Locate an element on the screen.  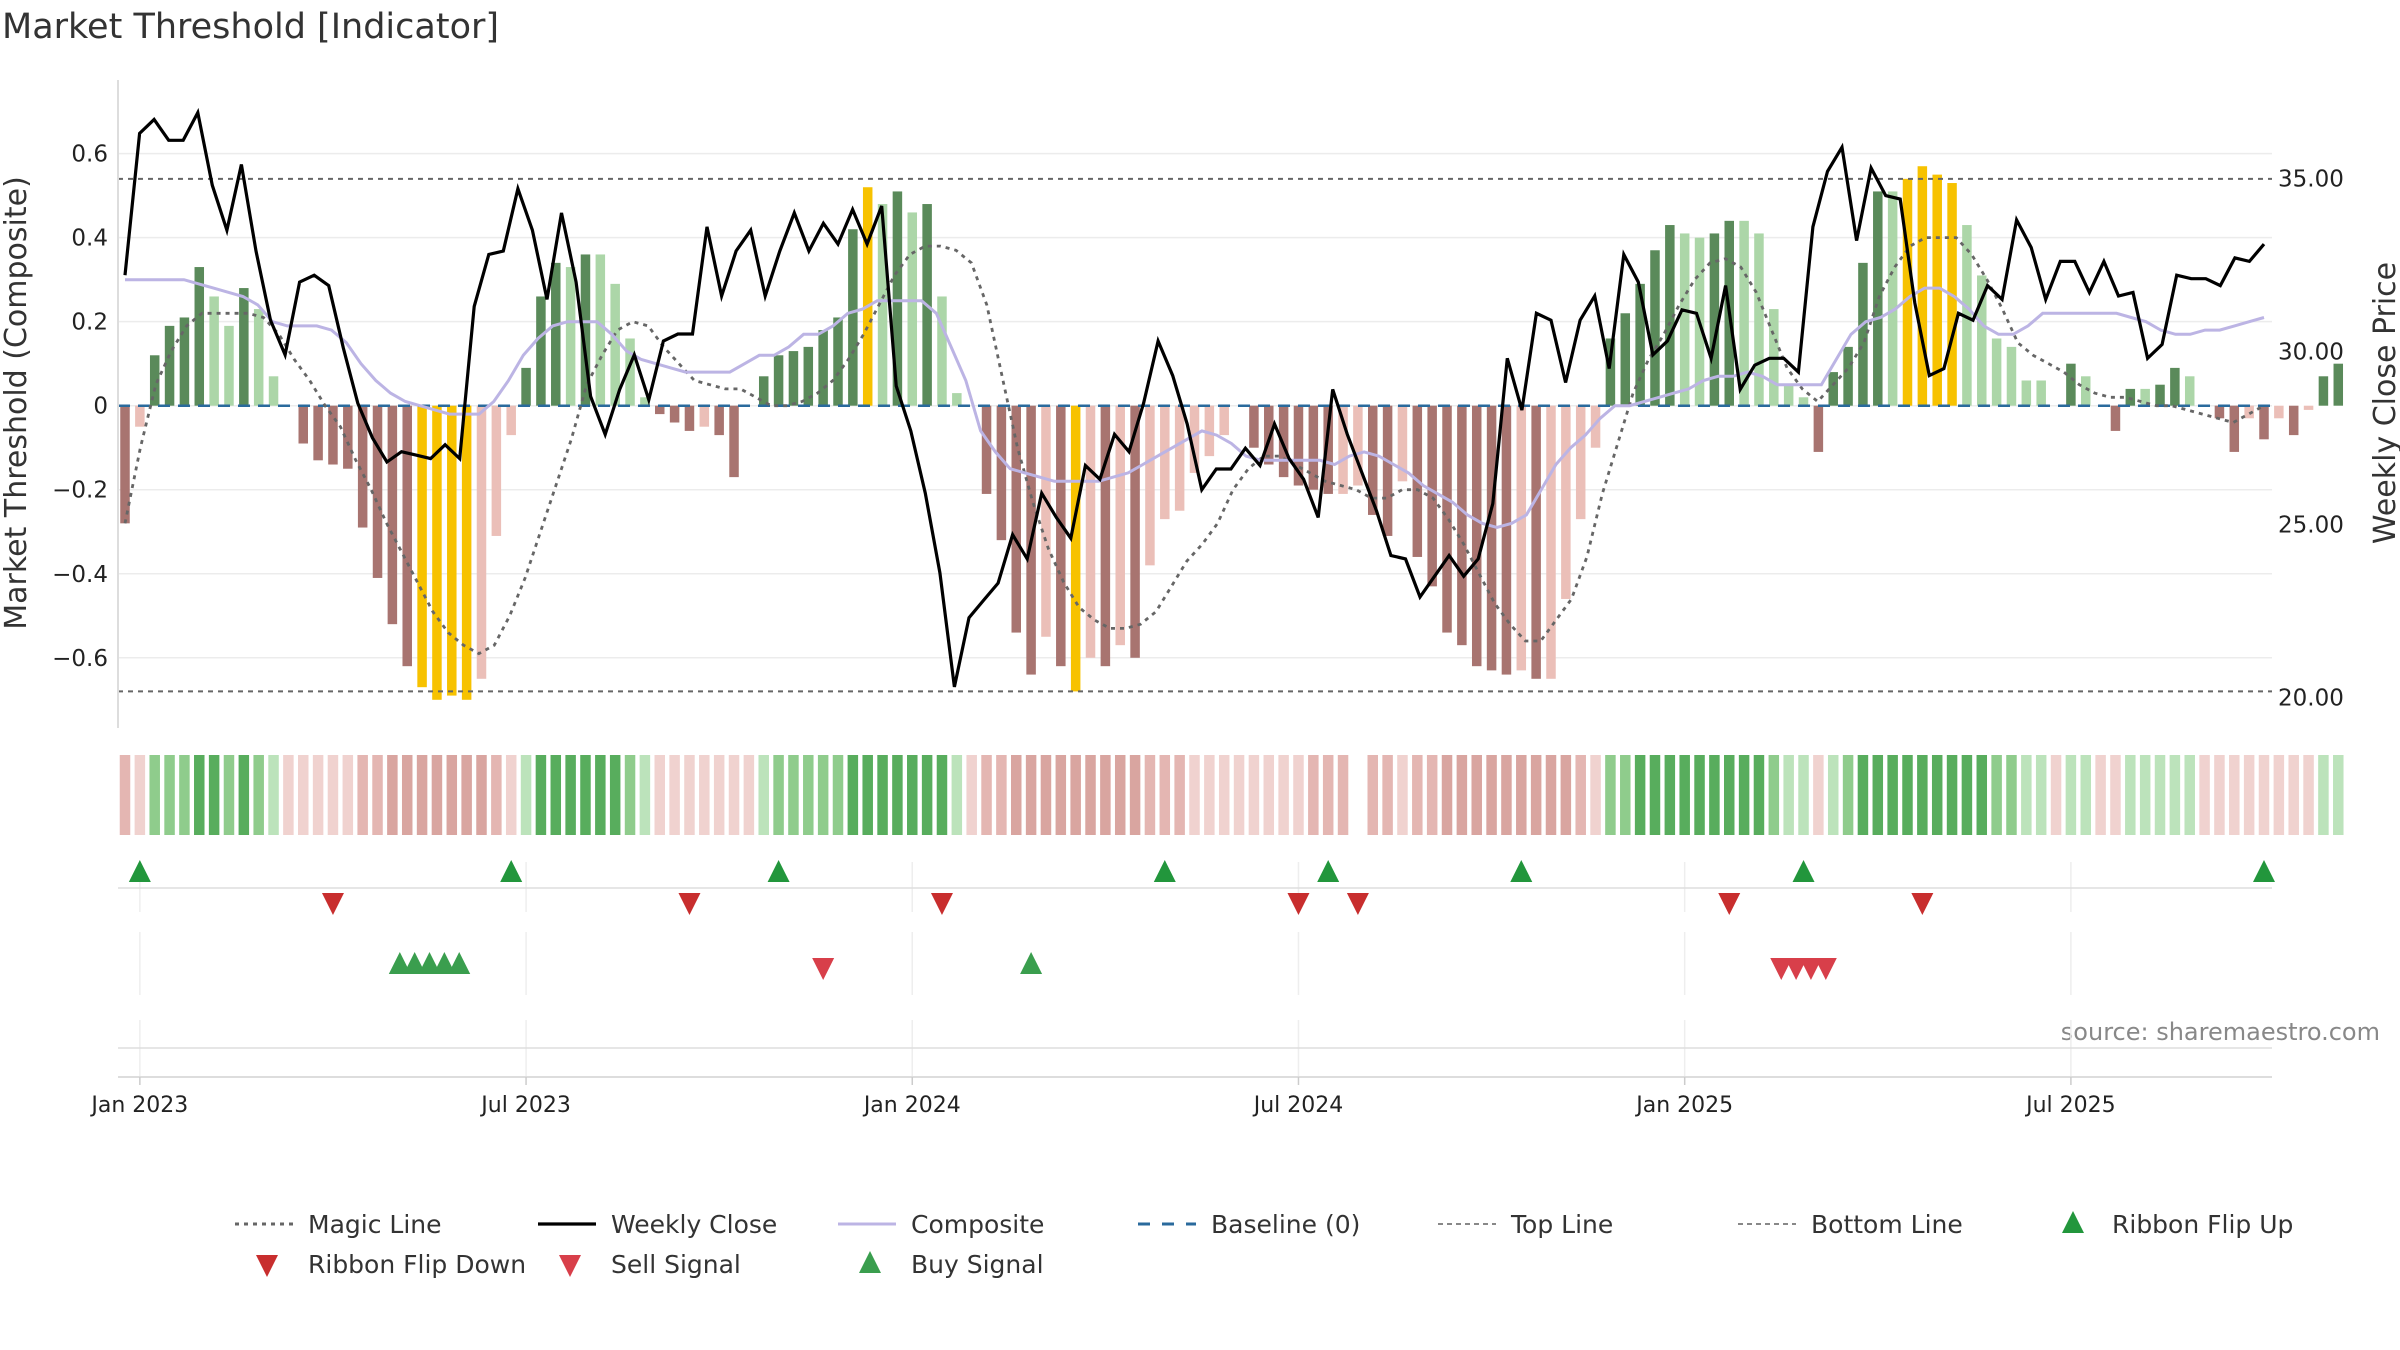
x-tick-label: Jan 2025 is located at coordinates (1683, 1105).